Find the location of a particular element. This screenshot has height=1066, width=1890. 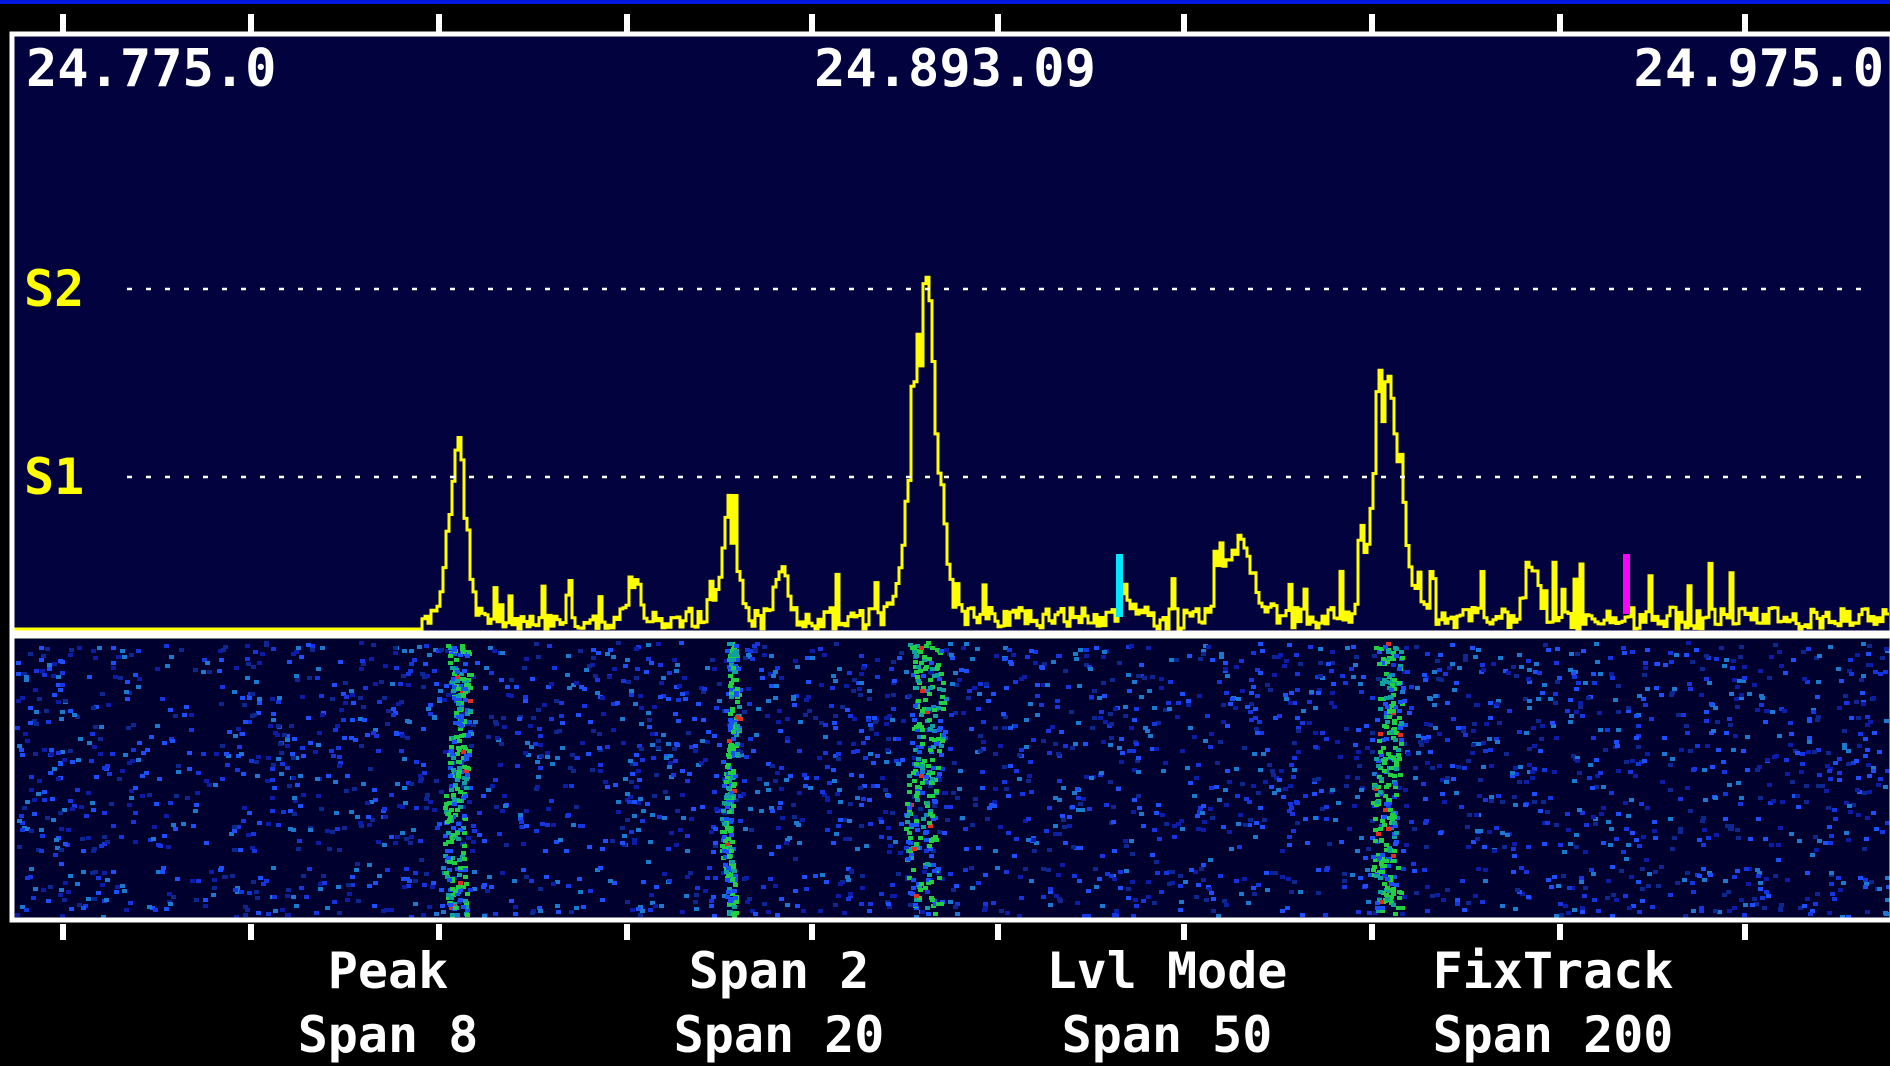

button-label: Span 2 is located at coordinates (779, 971).